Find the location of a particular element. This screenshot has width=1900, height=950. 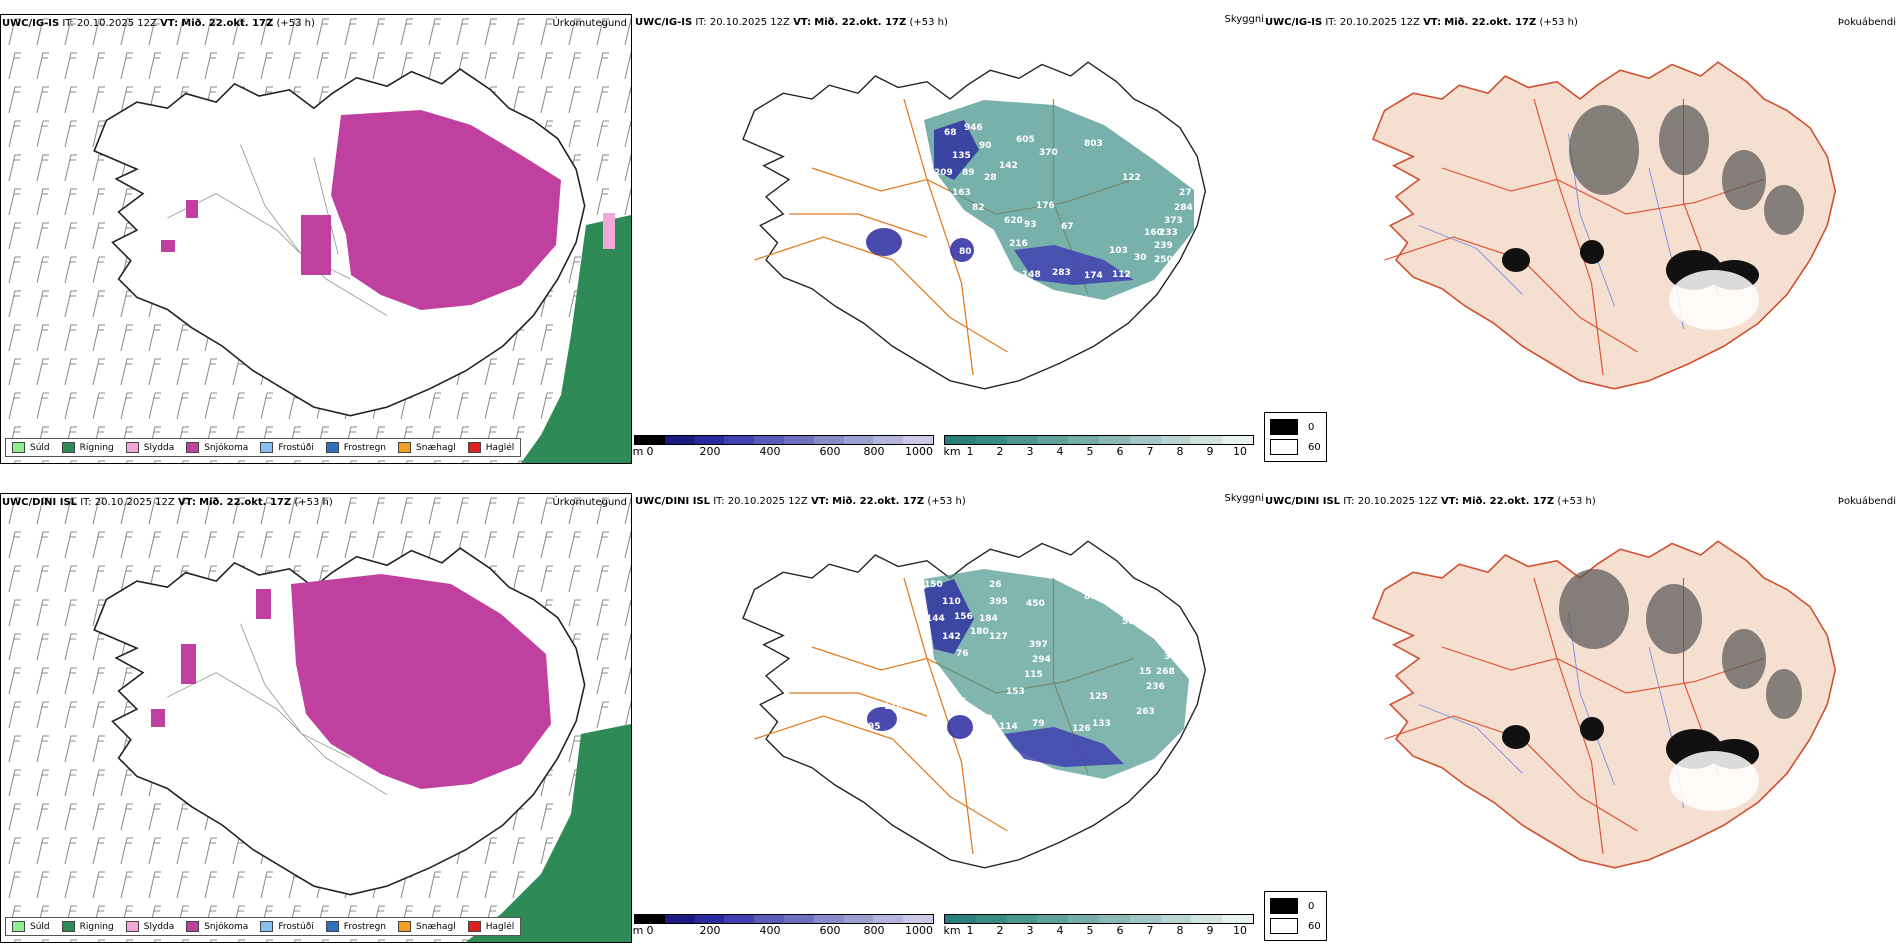

colorbar-km is located at coordinates (1099, 440).